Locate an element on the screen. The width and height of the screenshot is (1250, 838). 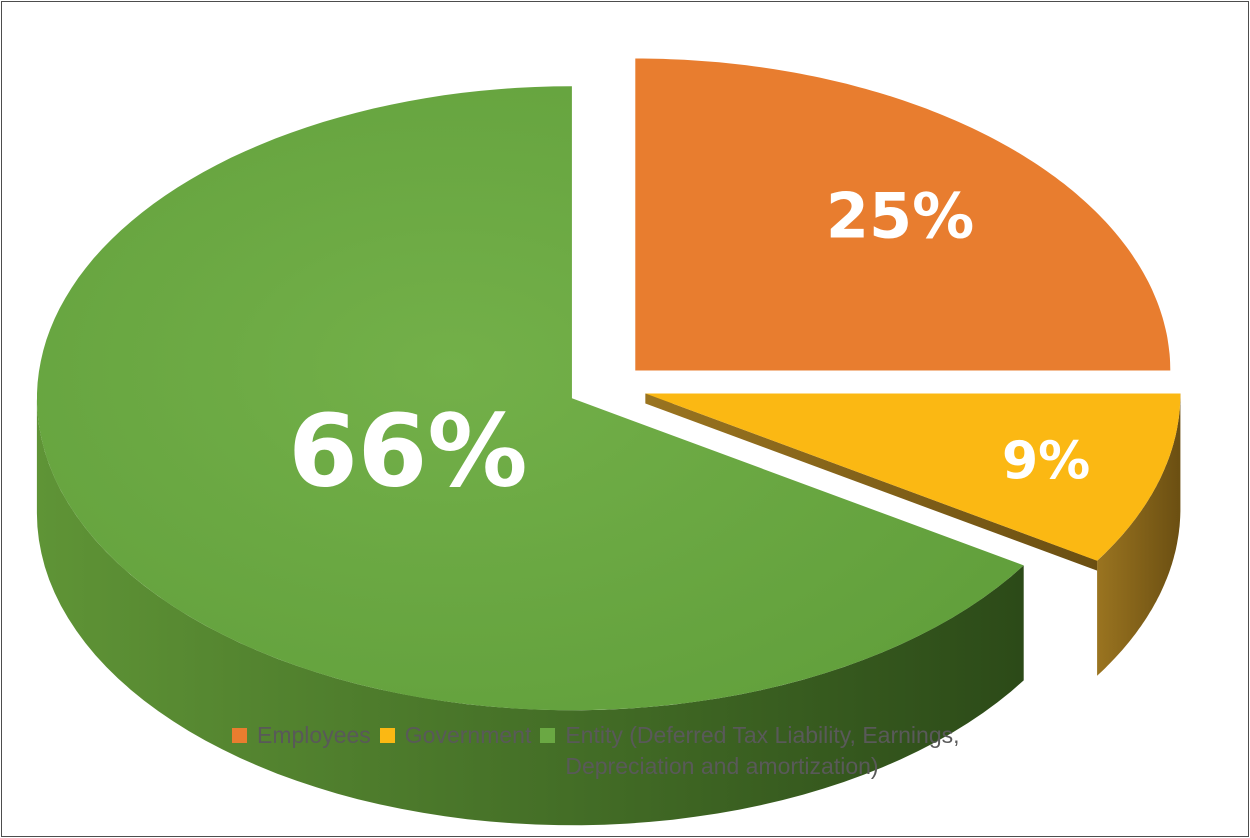
legend-label-employees: Employees is located at coordinates (314, 735).